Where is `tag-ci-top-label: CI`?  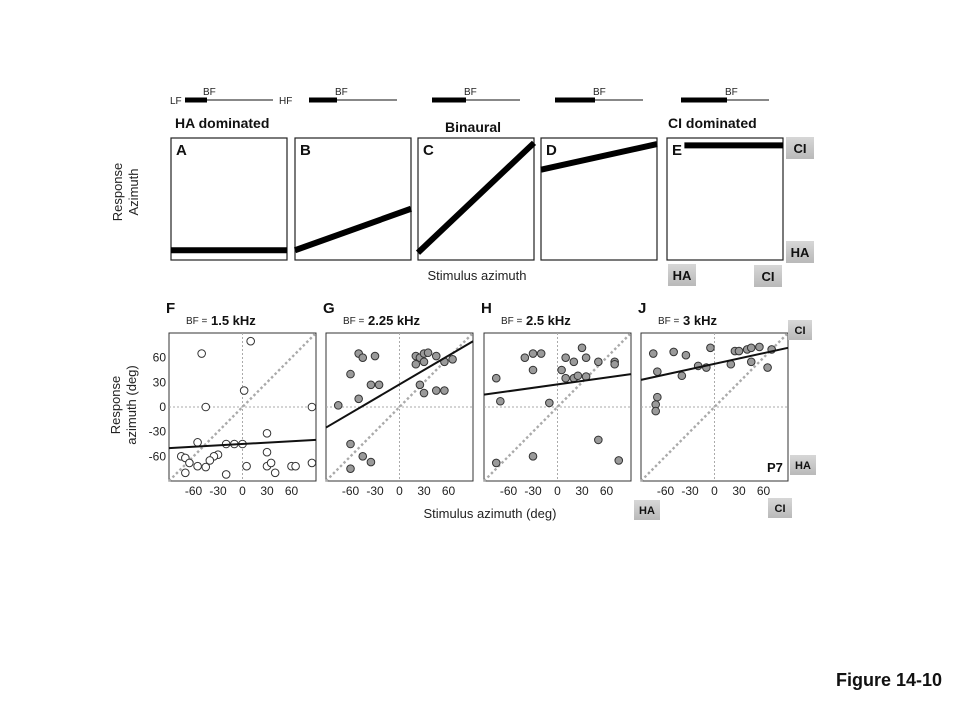
tag-ci-top-label: CI is located at coordinates (800, 148).